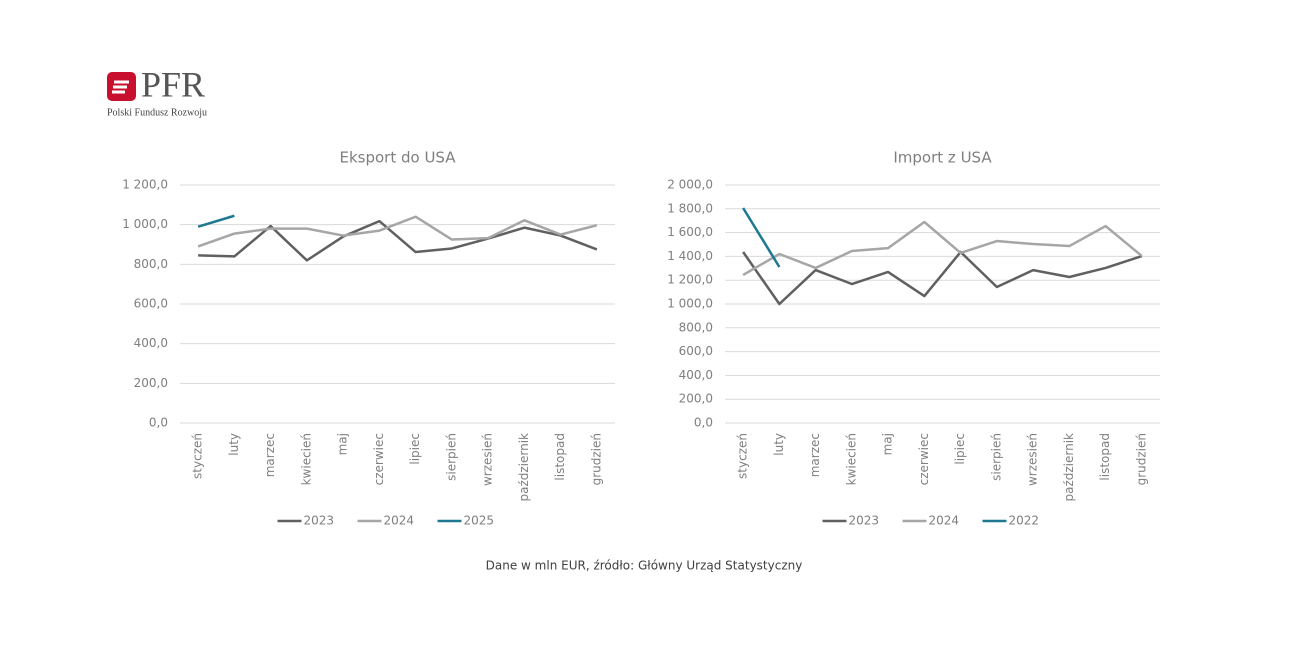  Describe the element at coordinates (157, 112) in the screenshot. I see `logo-subtitle: Polski Fundusz Rozwoju` at that location.